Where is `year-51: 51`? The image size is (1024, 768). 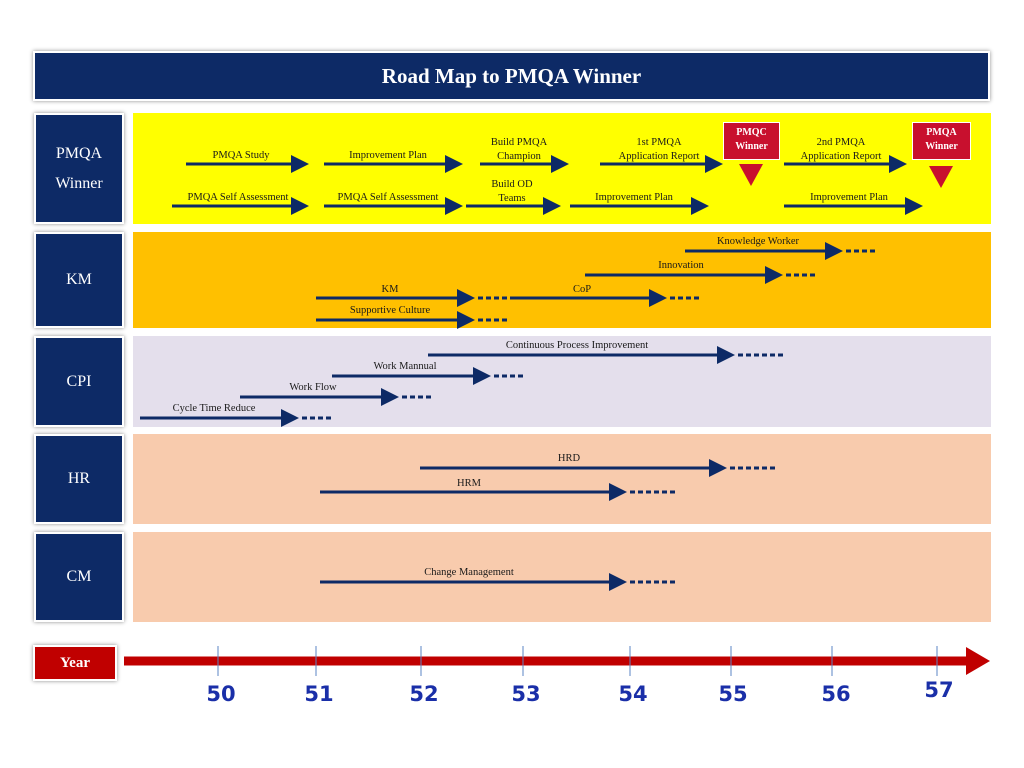
year-51: 51 is located at coordinates (319, 694).